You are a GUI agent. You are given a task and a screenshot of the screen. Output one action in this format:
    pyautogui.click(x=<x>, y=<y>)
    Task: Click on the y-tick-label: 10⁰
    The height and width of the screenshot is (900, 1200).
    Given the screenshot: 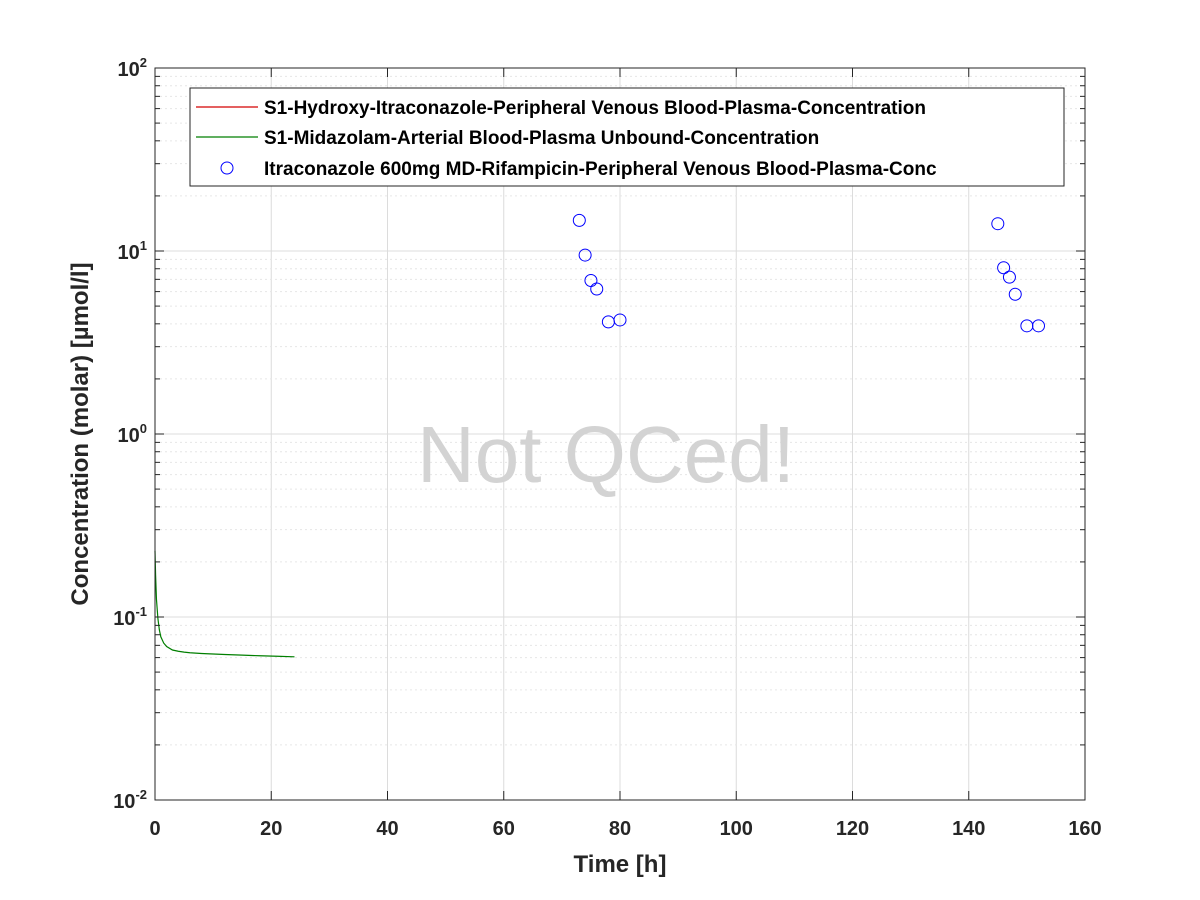 What is the action you would take?
    pyautogui.click(x=132, y=434)
    